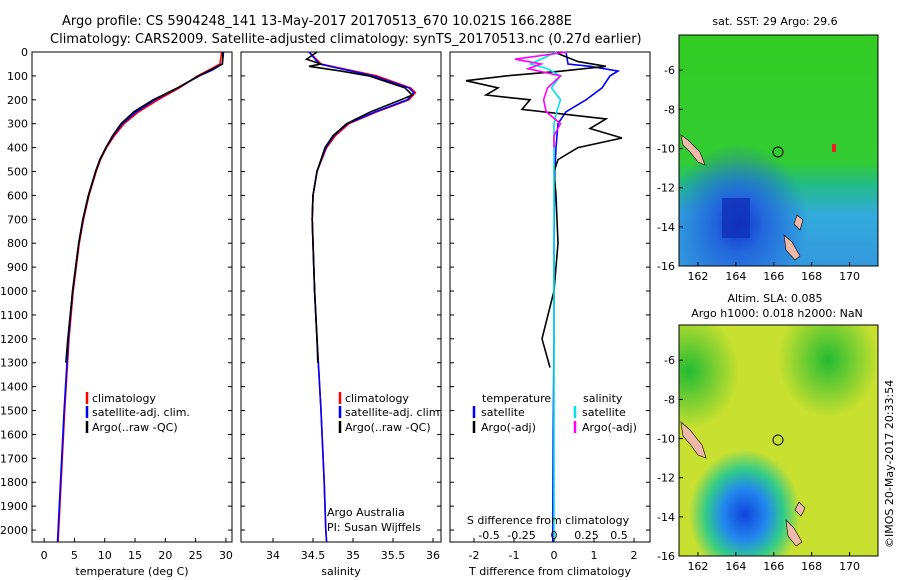 This screenshot has height=580, width=900. Describe the element at coordinates (604, 412) in the screenshot. I see `legend-label-s-satellite: satellite` at that location.